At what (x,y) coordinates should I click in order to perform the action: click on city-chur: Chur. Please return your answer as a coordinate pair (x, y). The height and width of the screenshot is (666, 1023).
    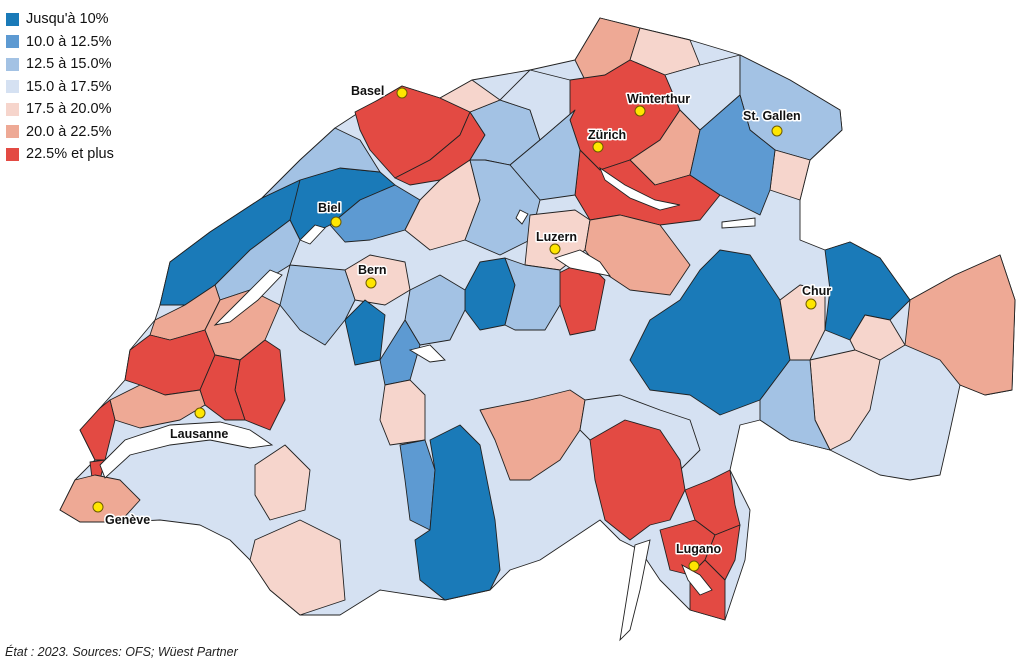
    Looking at the image, I should click on (817, 296).